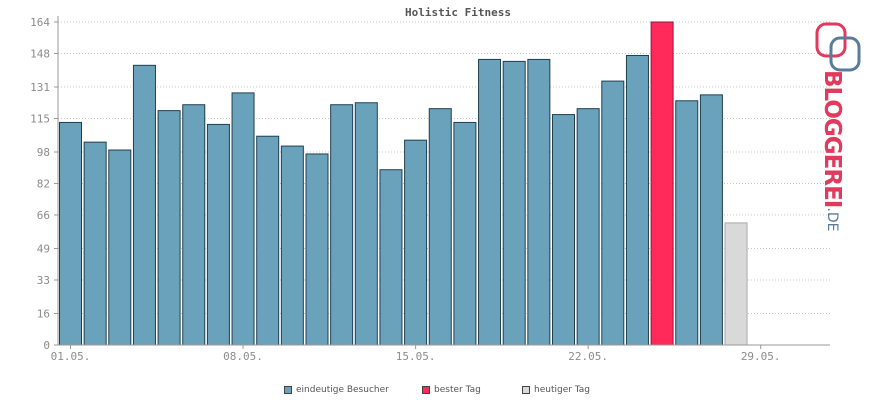 The width and height of the screenshot is (870, 400). I want to click on y-tick-label-4: 66, so click(43, 215).